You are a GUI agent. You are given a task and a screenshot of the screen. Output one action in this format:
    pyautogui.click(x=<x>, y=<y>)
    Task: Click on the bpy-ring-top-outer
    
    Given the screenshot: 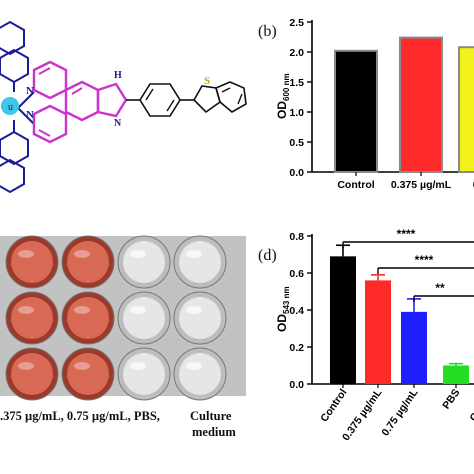 What is the action you would take?
    pyautogui.click(x=14, y=66)
    